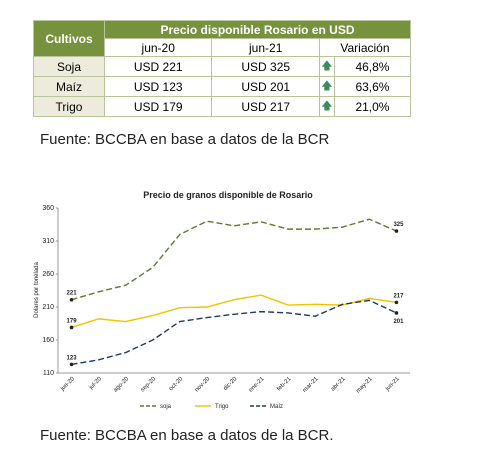 This screenshot has height=462, width=480. Describe the element at coordinates (364, 385) in the screenshot. I see `x-tick-label: may-21` at that location.